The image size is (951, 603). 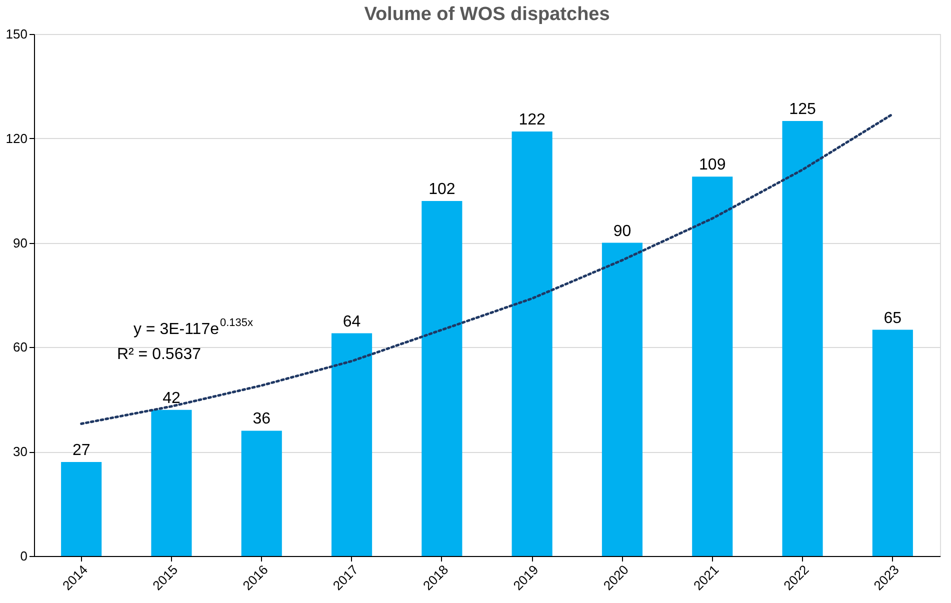 What do you see at coordinates (20, 242) in the screenshot?
I see `y-tick-label: 90` at bounding box center [20, 242].